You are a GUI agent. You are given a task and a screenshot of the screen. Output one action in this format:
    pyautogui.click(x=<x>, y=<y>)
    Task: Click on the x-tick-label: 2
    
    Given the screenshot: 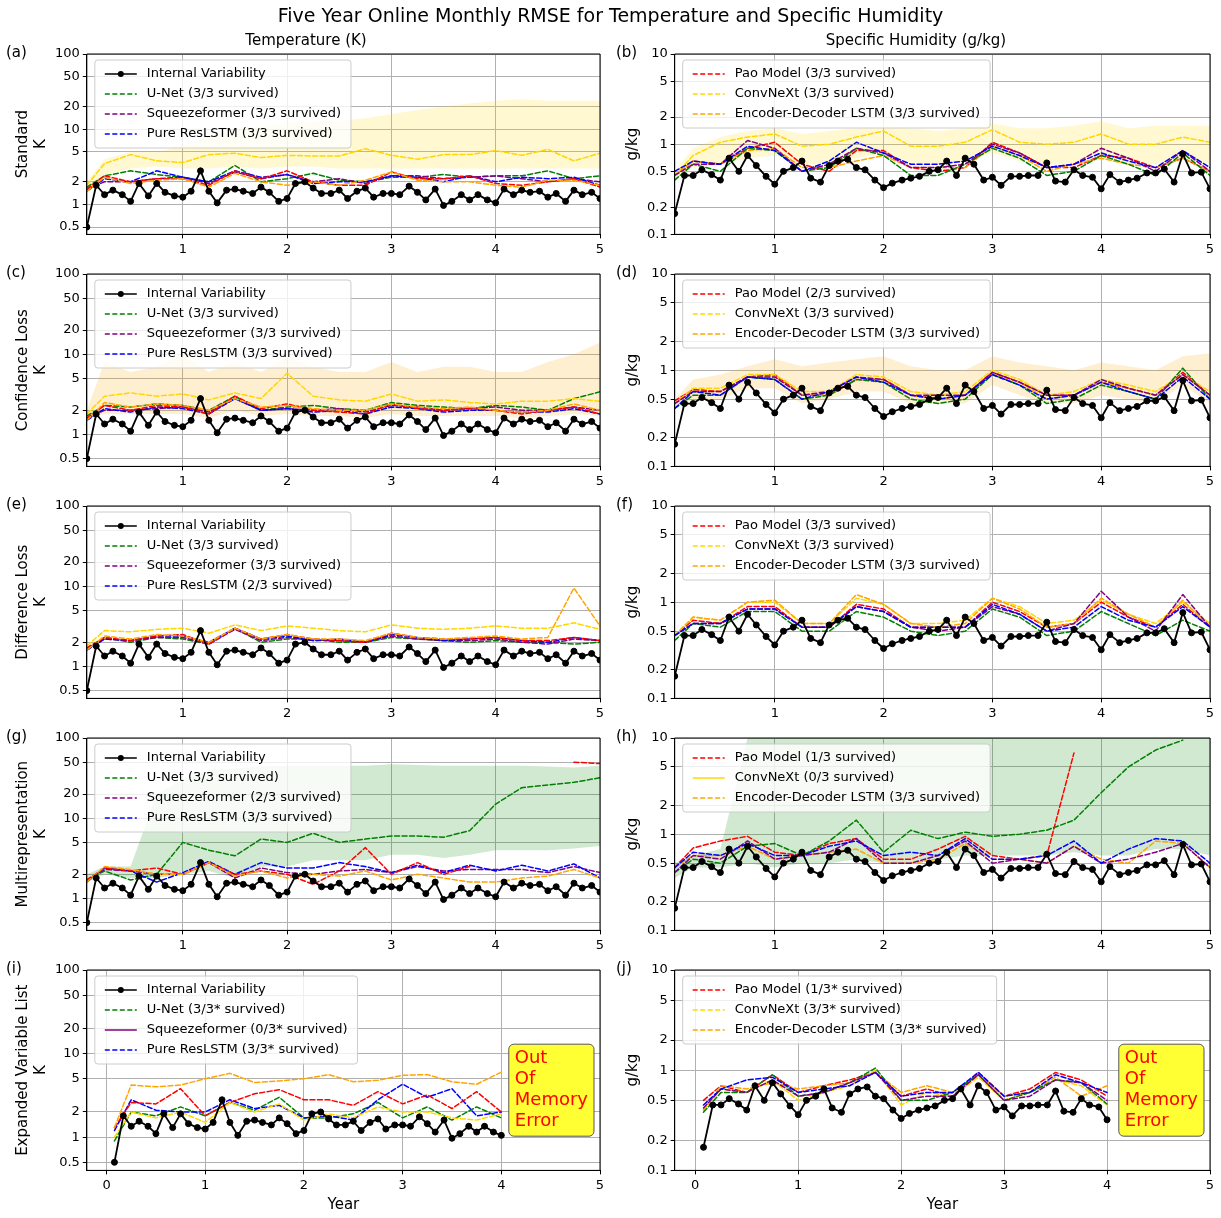 What is the action you would take?
    pyautogui.click(x=883, y=480)
    